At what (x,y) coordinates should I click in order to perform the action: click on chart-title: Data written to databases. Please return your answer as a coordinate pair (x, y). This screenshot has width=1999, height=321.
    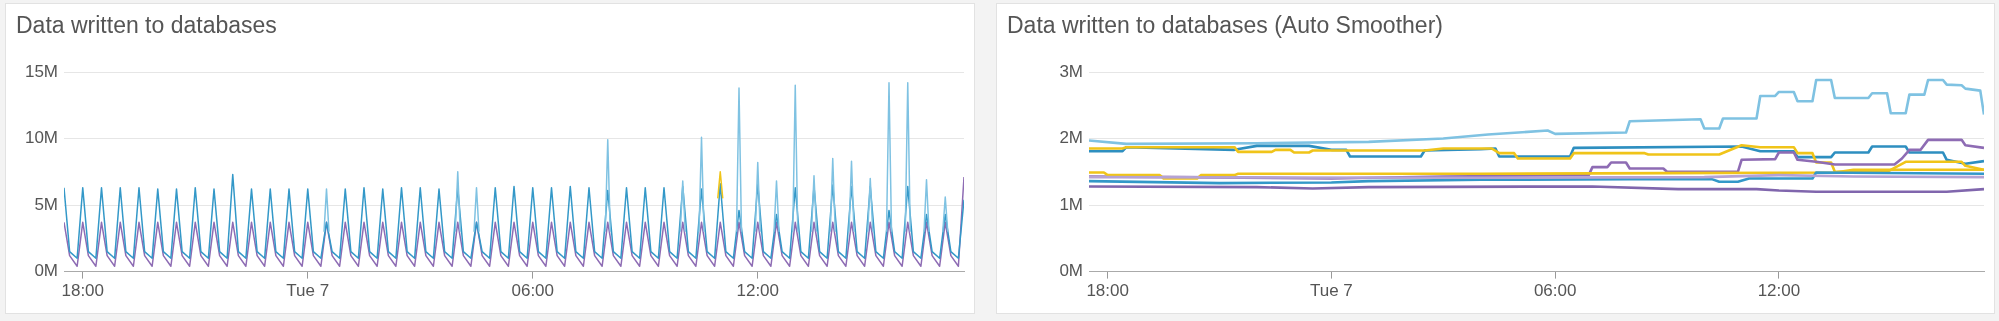
    Looking at the image, I should click on (146, 25).